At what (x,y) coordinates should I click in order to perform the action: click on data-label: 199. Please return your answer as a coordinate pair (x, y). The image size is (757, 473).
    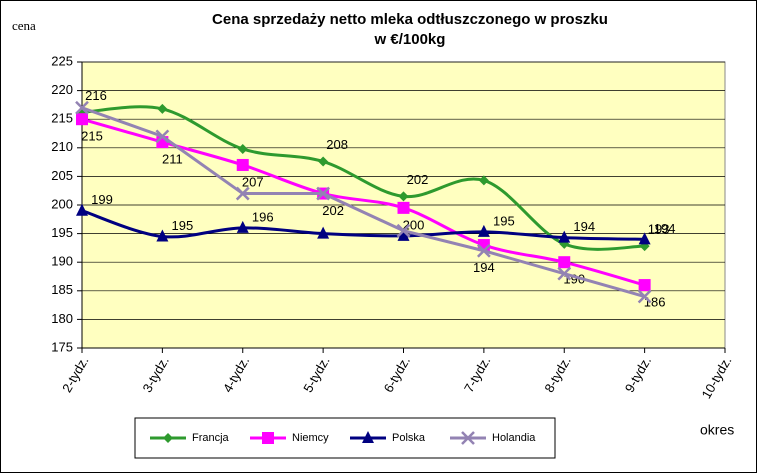
    Looking at the image, I should click on (102, 199).